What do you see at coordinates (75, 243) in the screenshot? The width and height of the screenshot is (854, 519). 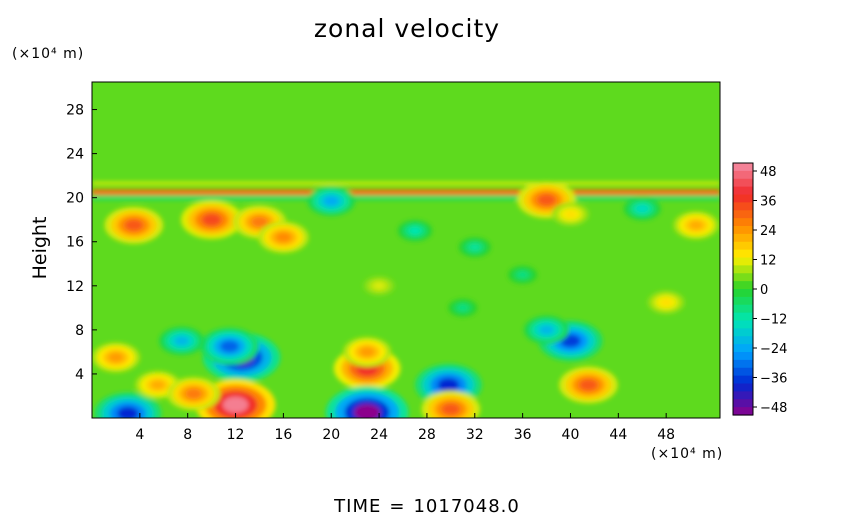 I see `y-tick-label: 16` at bounding box center [75, 243].